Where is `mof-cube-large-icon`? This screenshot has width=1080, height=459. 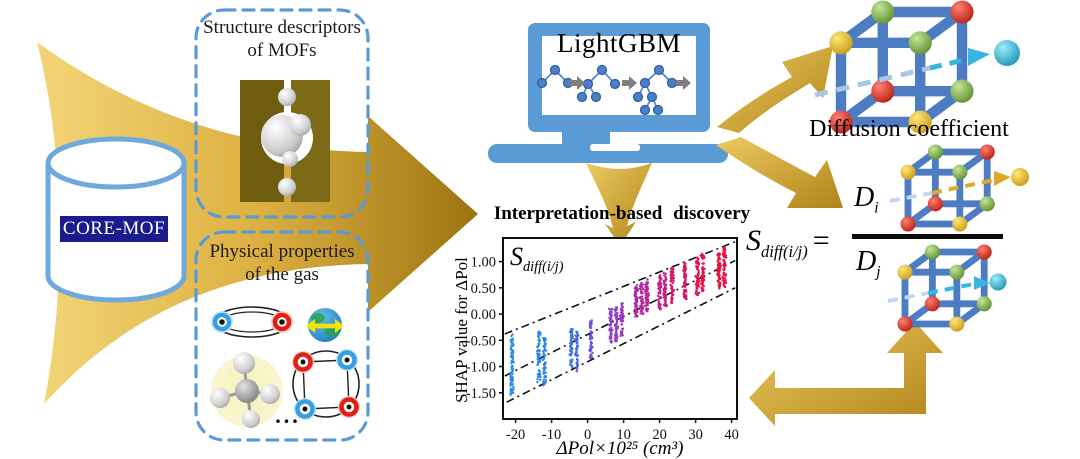 mof-cube-large-icon is located at coordinates (901, 66).